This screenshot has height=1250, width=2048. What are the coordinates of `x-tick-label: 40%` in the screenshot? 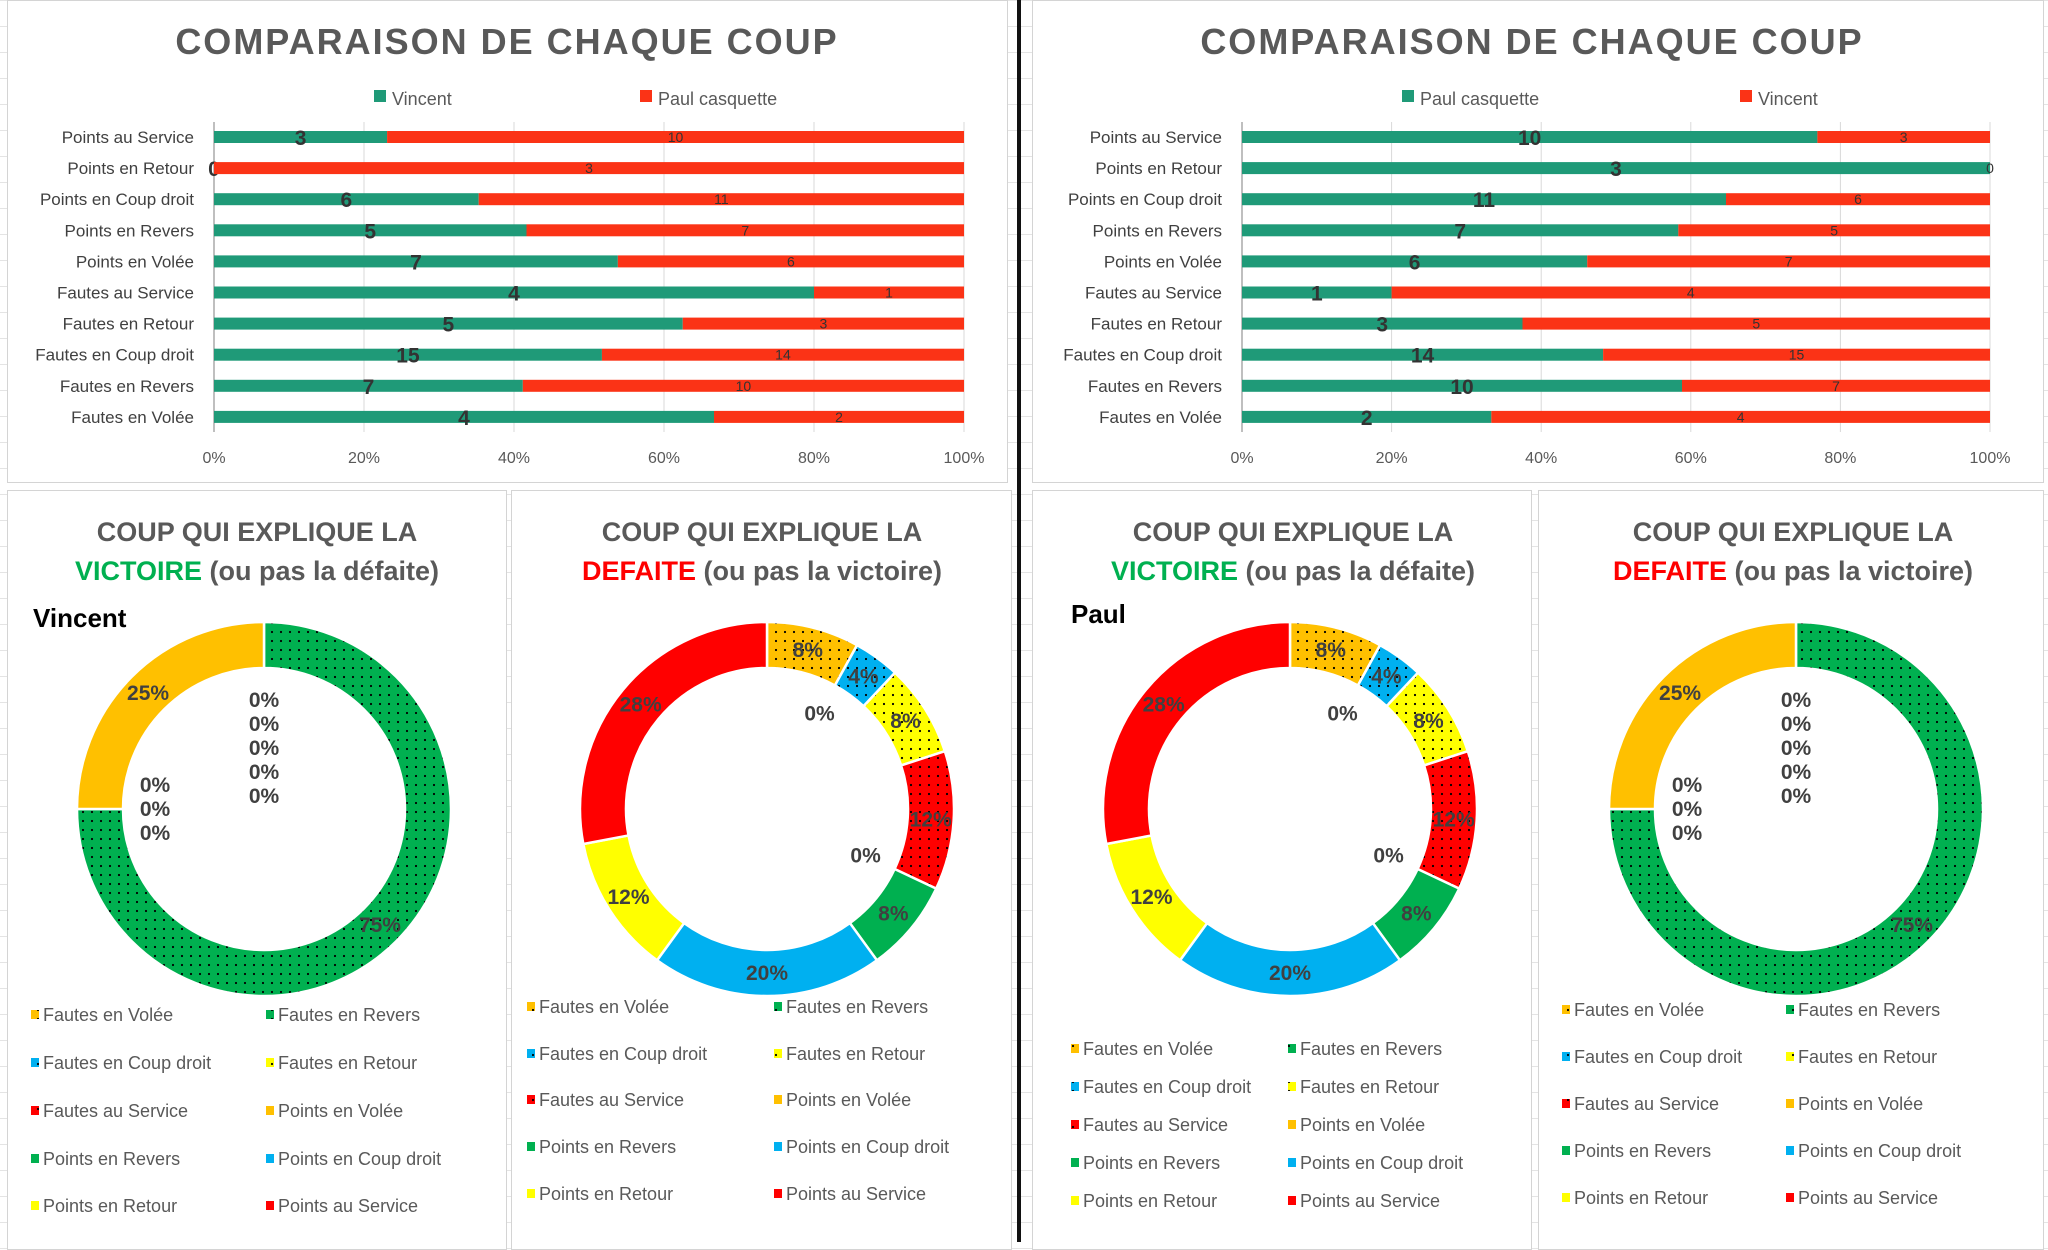 It's located at (1541, 458).